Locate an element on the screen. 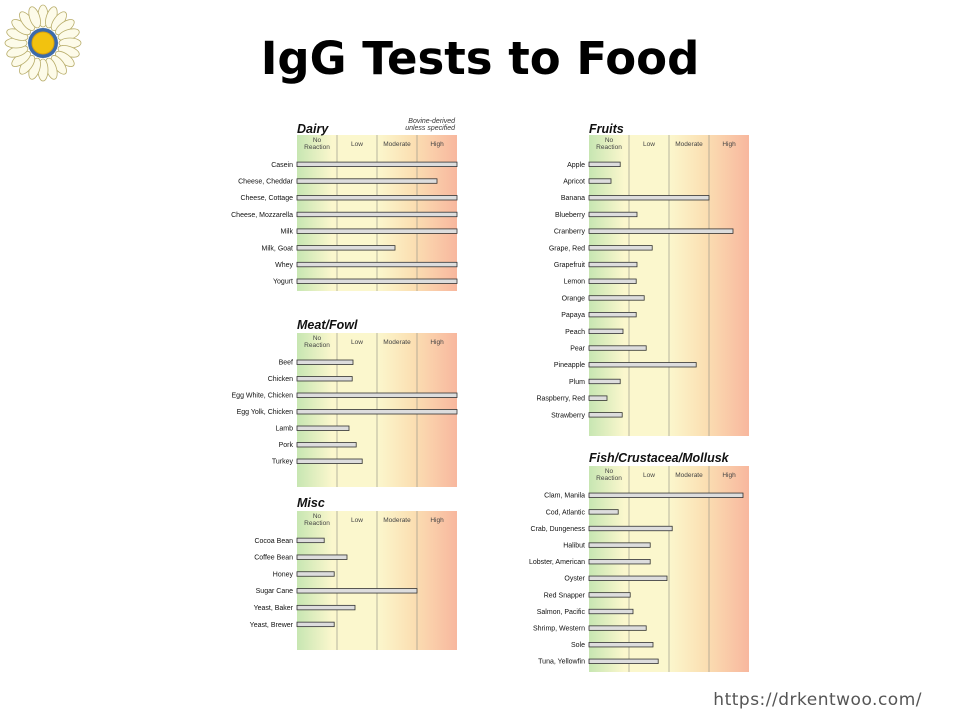 The image size is (960, 720). category-label-orange: Orange is located at coordinates (573, 298).